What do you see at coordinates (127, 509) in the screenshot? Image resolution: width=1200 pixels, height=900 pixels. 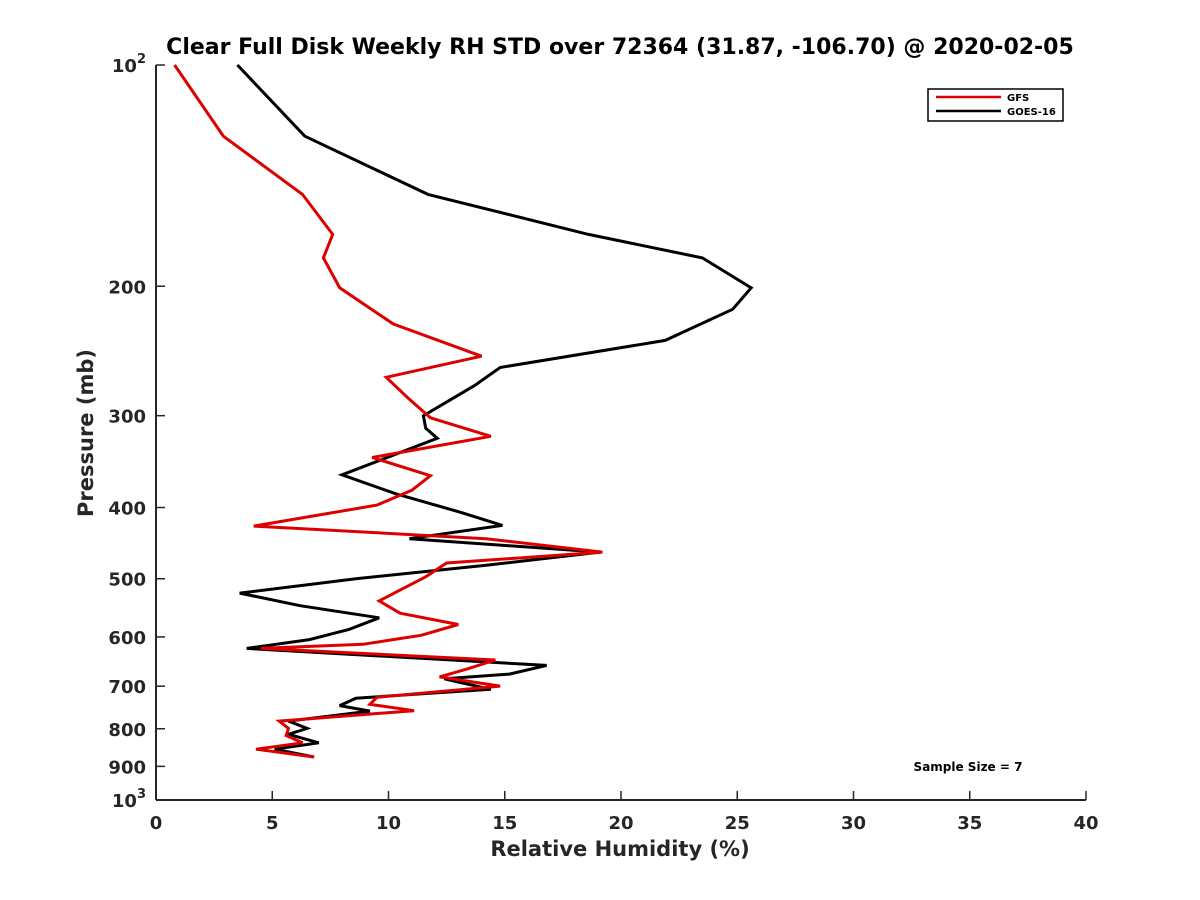 I see `y-tick-label: 400` at bounding box center [127, 509].